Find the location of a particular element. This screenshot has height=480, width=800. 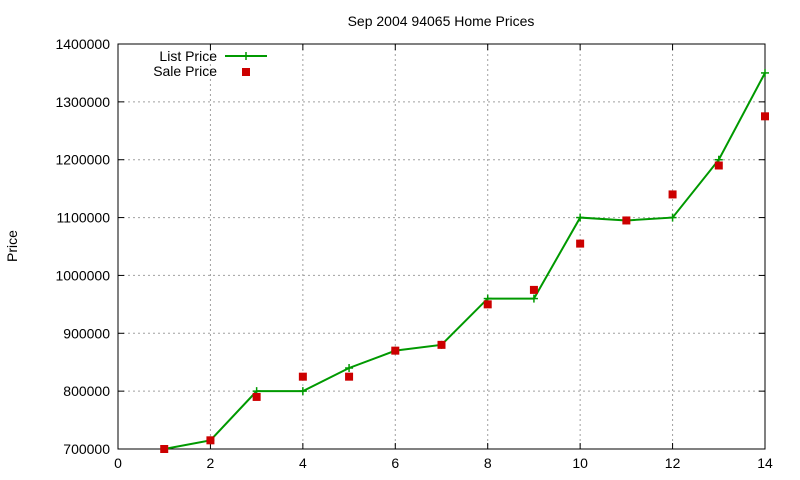

legend: List Price Sale Price is located at coordinates (210, 63).